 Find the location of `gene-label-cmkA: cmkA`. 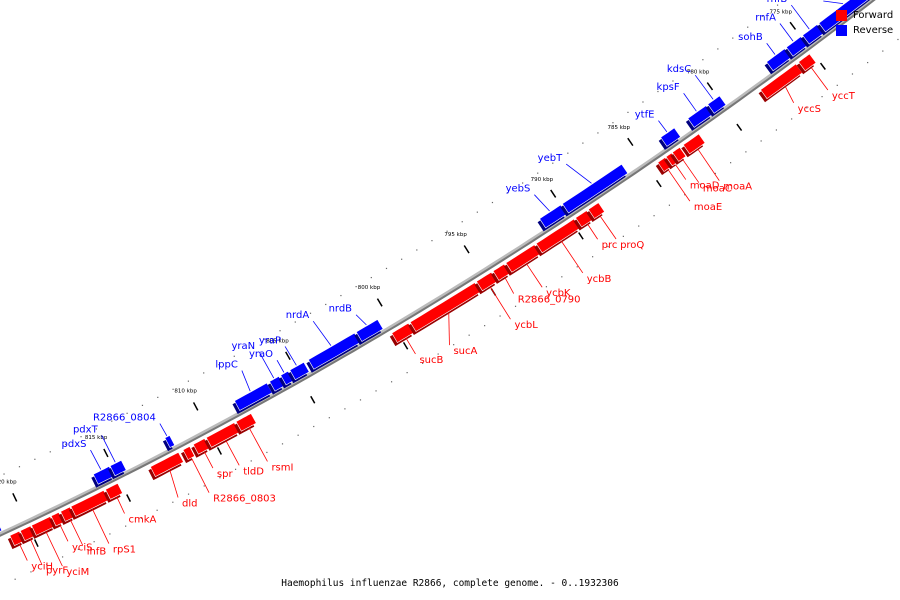

gene-label-cmkA: cmkA is located at coordinates (143, 519).